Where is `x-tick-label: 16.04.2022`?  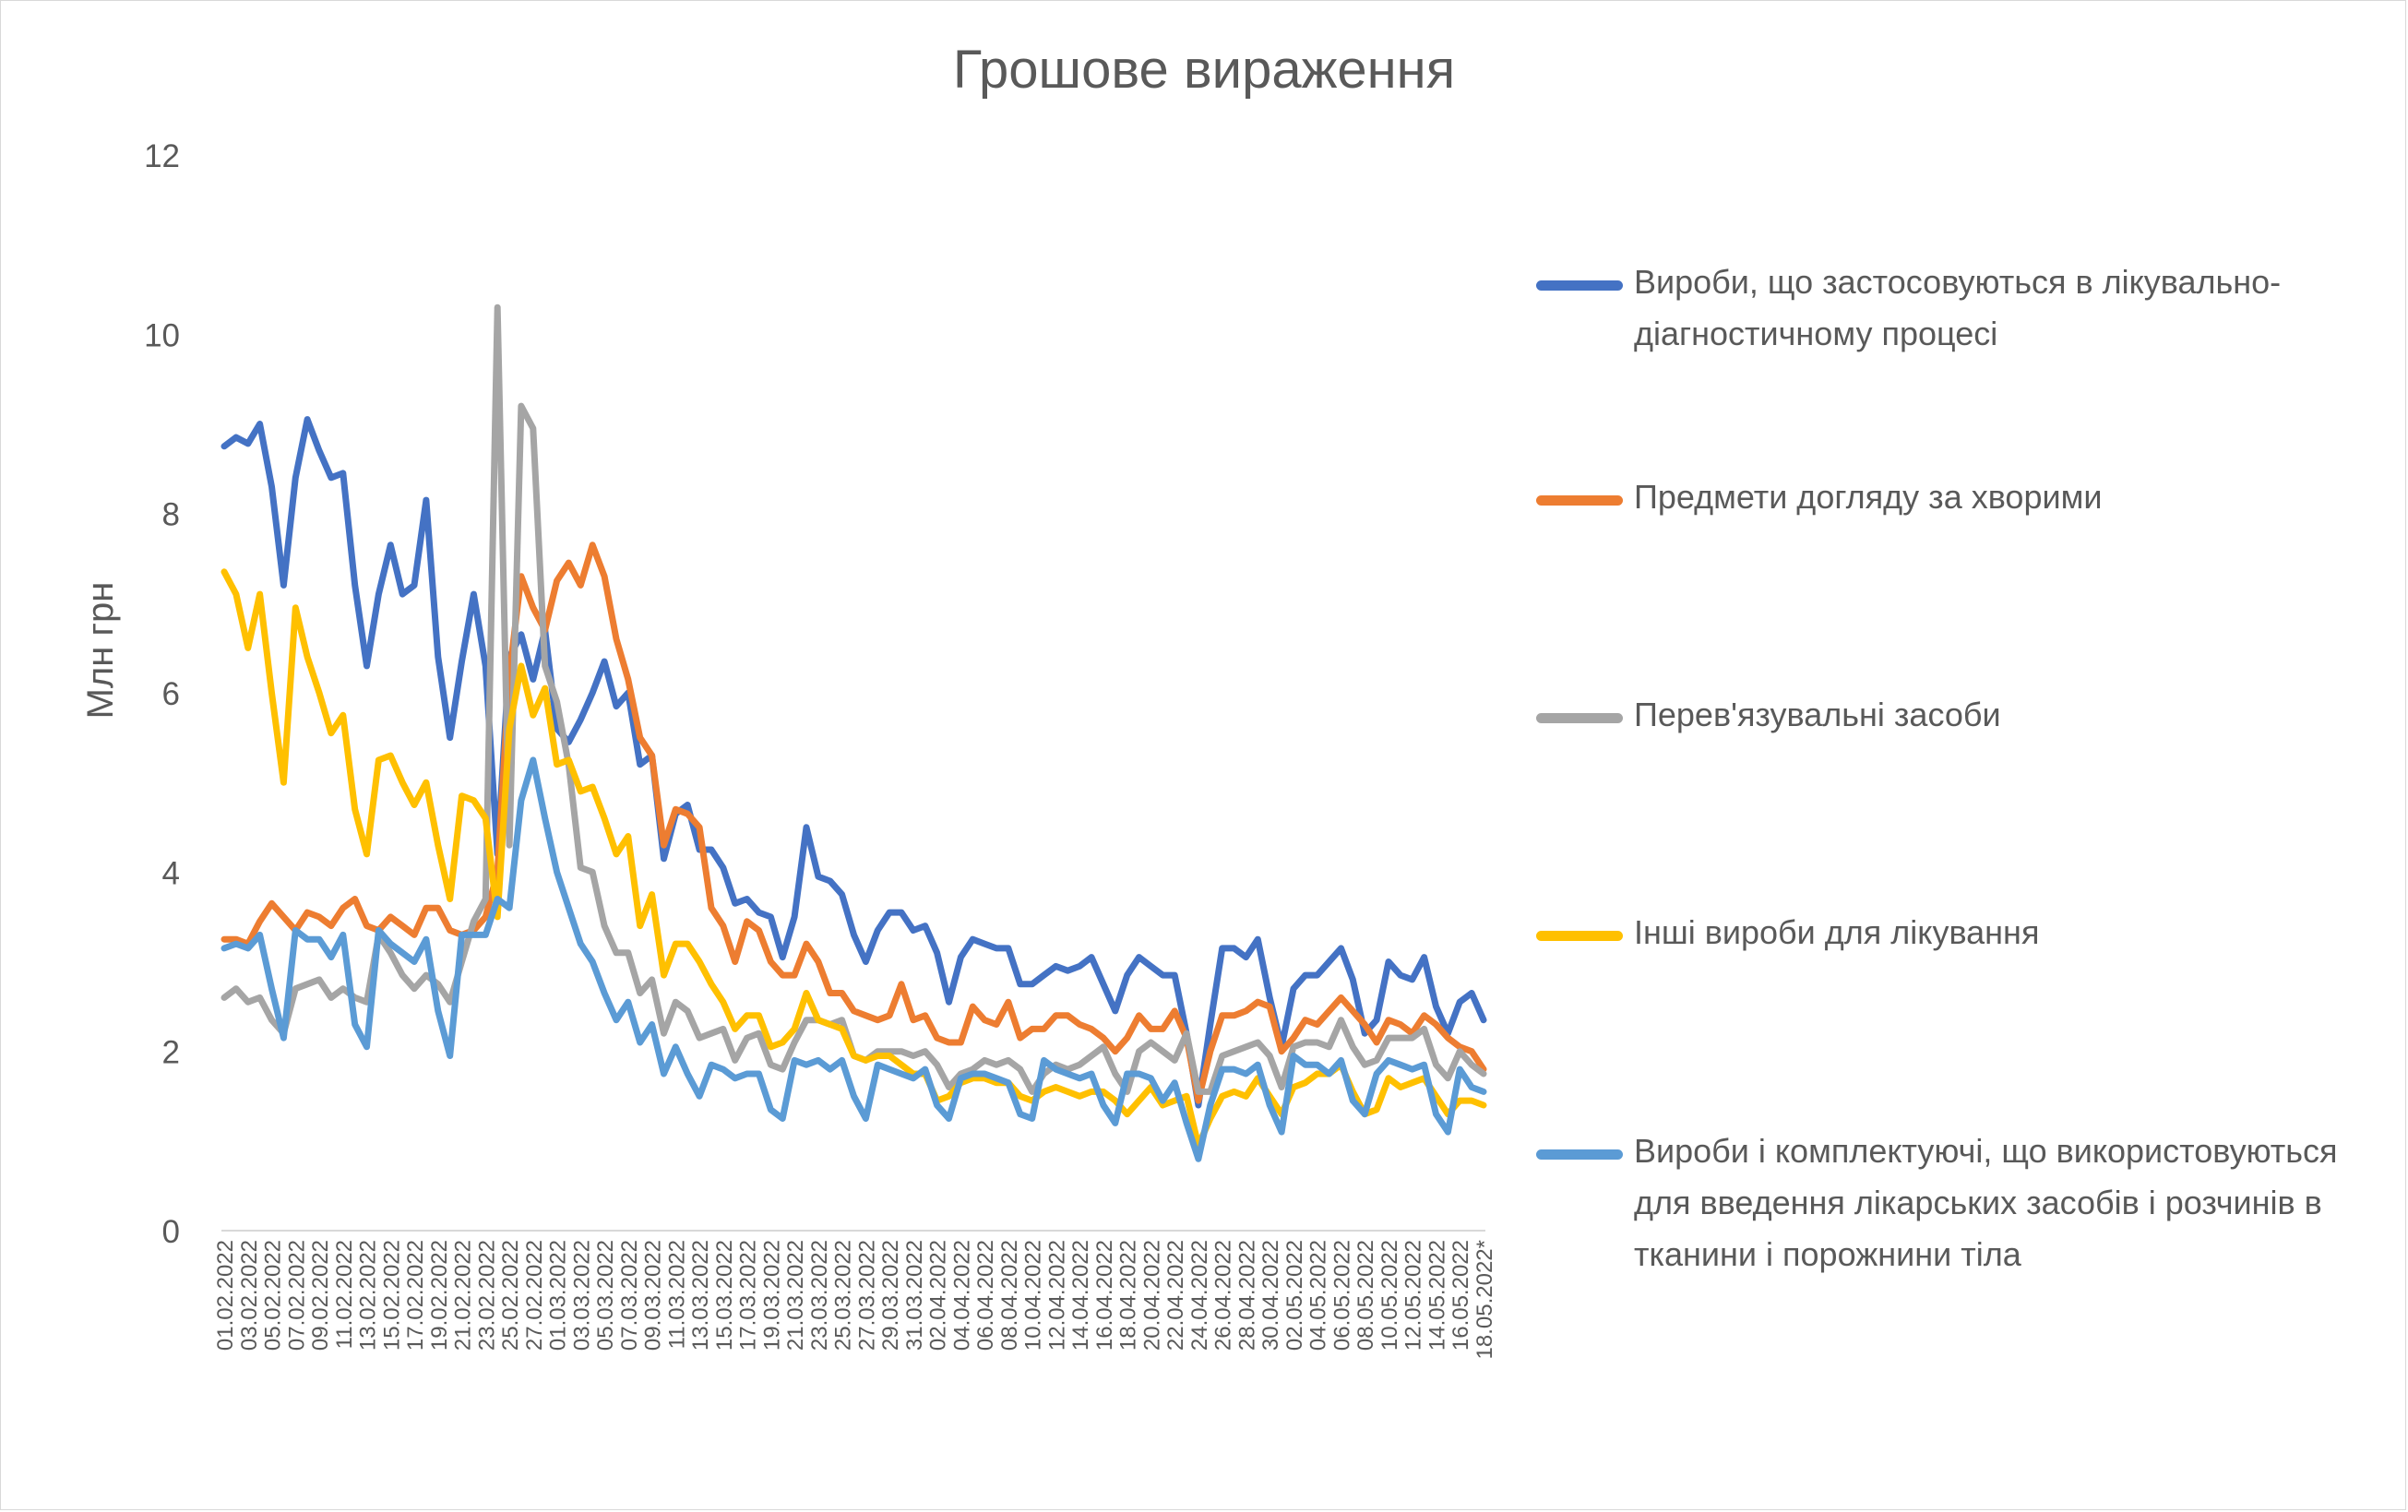
x-tick-label: 16.04.2022 is located at coordinates (1104, 1295).